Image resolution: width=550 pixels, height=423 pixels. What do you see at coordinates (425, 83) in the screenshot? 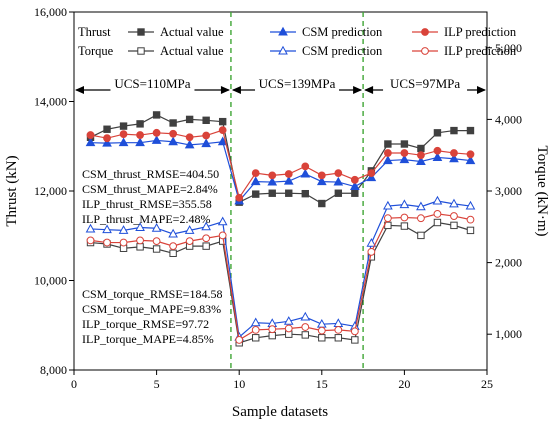
I see `region-label-2: UCS=97MPa` at bounding box center [425, 83].